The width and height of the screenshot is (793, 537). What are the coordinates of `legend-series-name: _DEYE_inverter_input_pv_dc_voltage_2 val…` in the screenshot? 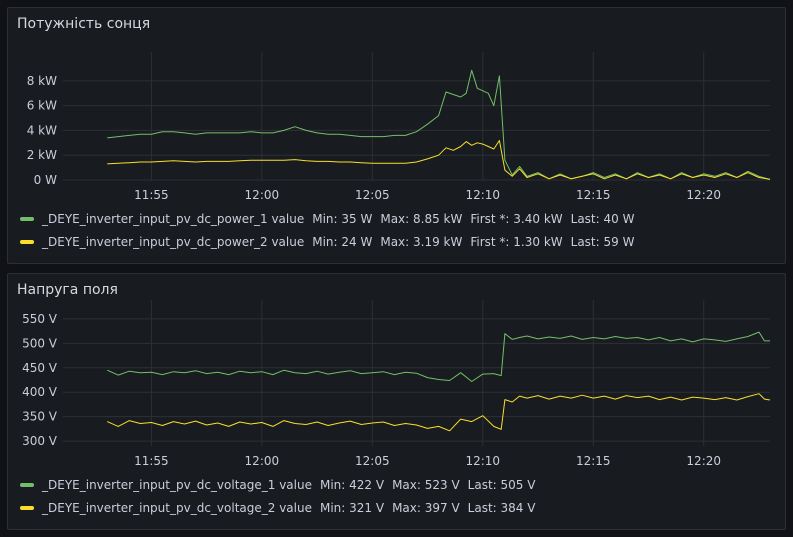 It's located at (177, 507).